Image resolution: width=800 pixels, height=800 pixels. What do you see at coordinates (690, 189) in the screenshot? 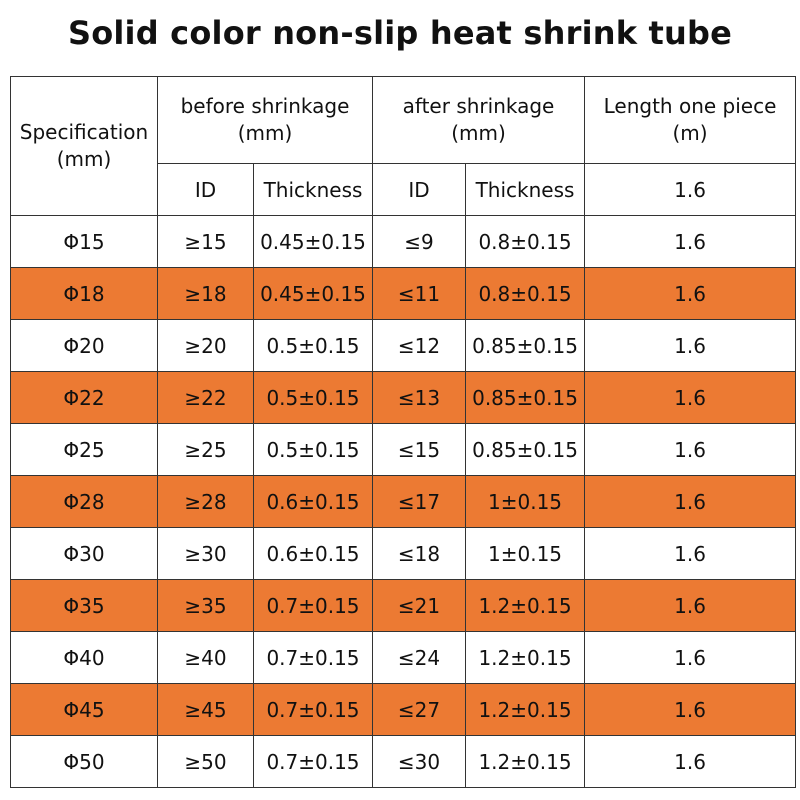
I see `header-length-value: 1.6` at bounding box center [690, 189].